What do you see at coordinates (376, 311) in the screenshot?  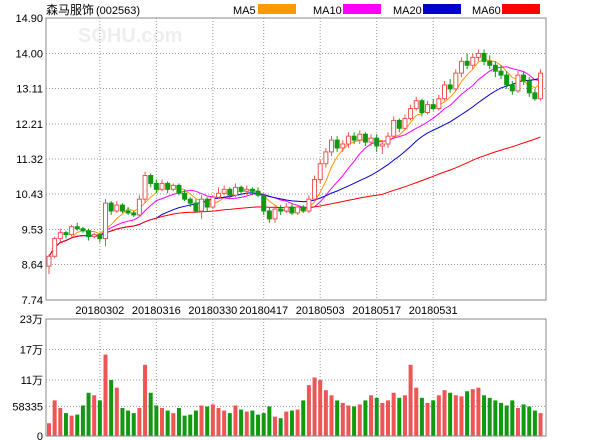 I see `price-x-tick-label: 20180517` at bounding box center [376, 311].